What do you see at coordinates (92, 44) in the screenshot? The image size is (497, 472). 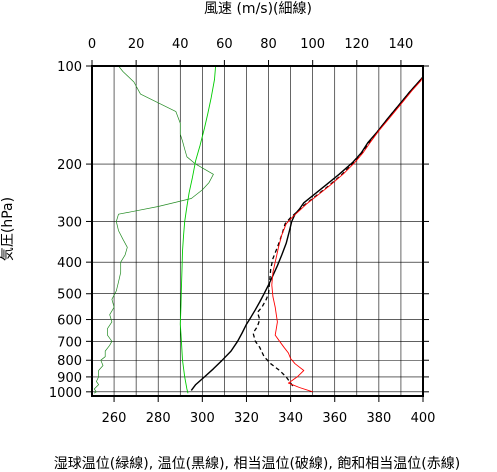 I see `x-top-tick-label: 0` at bounding box center [92, 44].